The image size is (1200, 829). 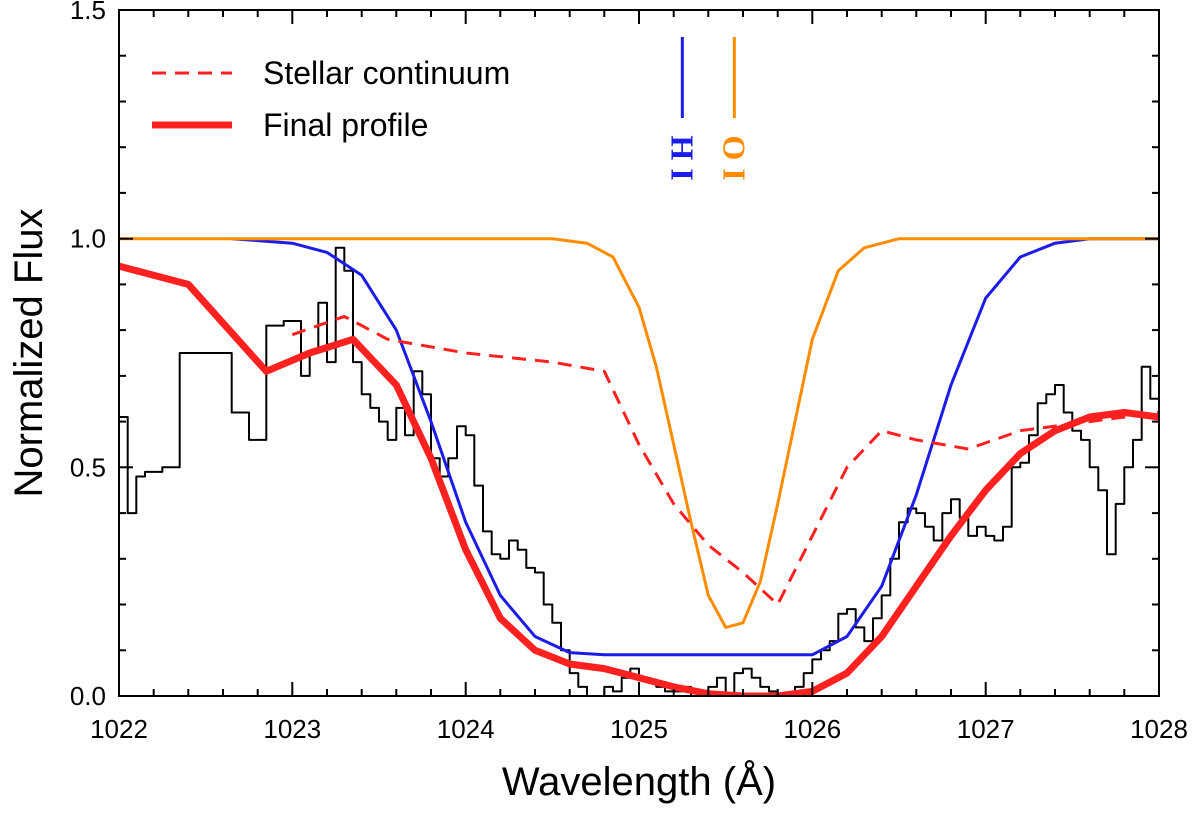 I want to click on y-tick-label: 1.0, so click(x=88, y=239).